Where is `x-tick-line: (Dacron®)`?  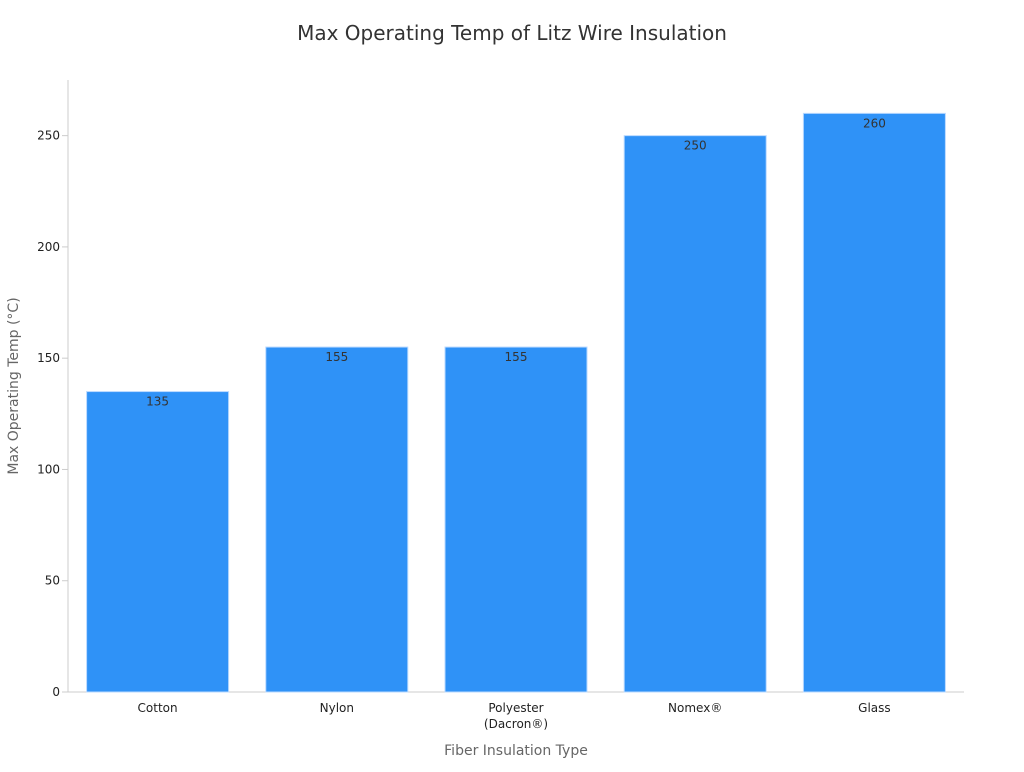 x-tick-line: (Dacron®) is located at coordinates (516, 724).